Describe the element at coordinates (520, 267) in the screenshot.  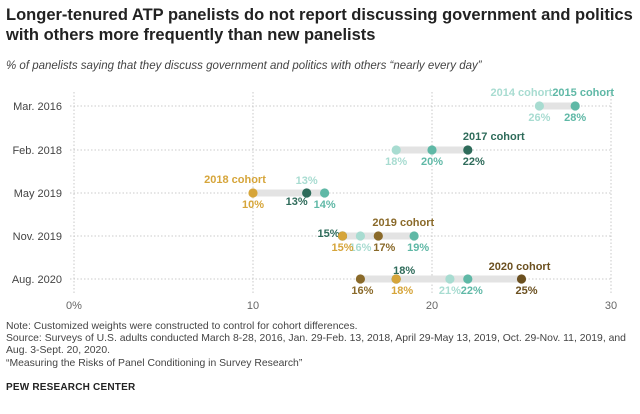
I see `series-label: 2020 cohort` at that location.